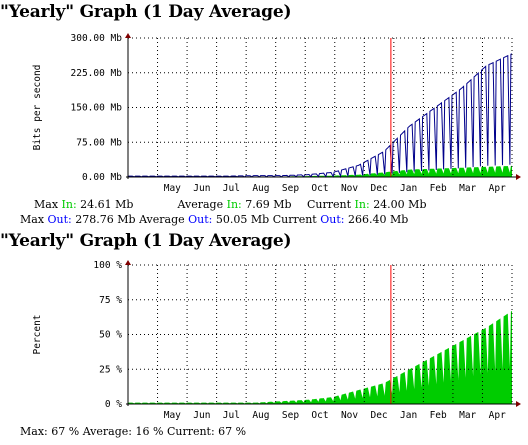 The height and width of the screenshot is (445, 528). I want to click on y-tick-label: 100 %, so click(107, 265).